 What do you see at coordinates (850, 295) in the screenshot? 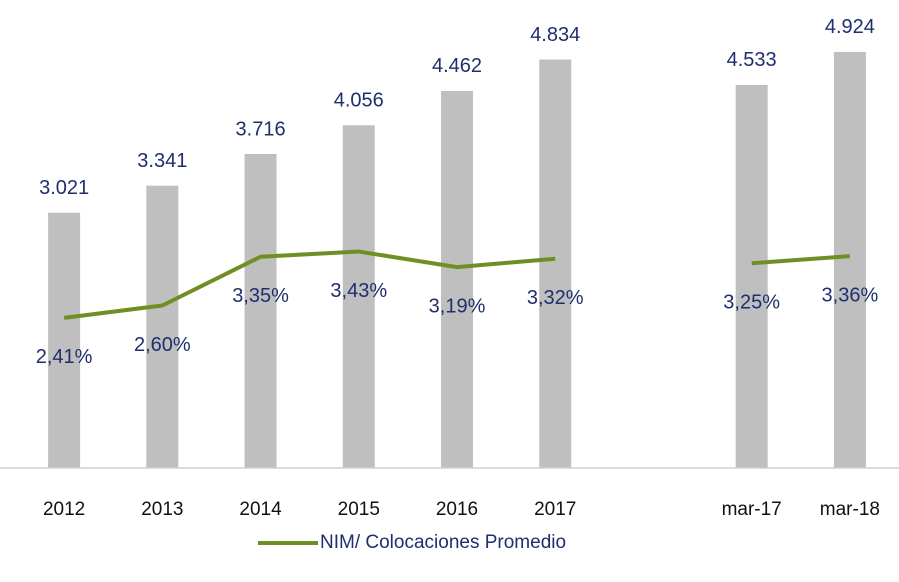
I see `line-value-label: 3,36%` at bounding box center [850, 295].